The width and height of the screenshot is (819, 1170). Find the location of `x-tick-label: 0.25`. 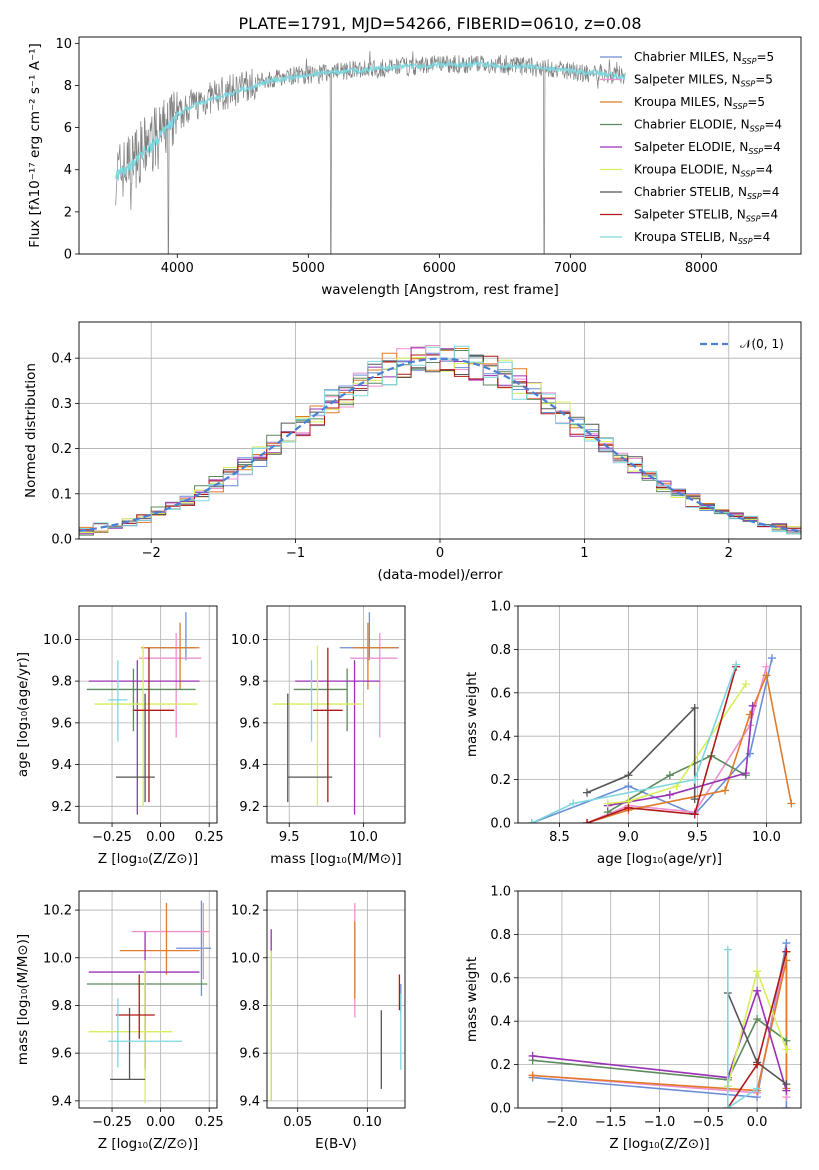

x-tick-label: 0.25 is located at coordinates (209, 837).